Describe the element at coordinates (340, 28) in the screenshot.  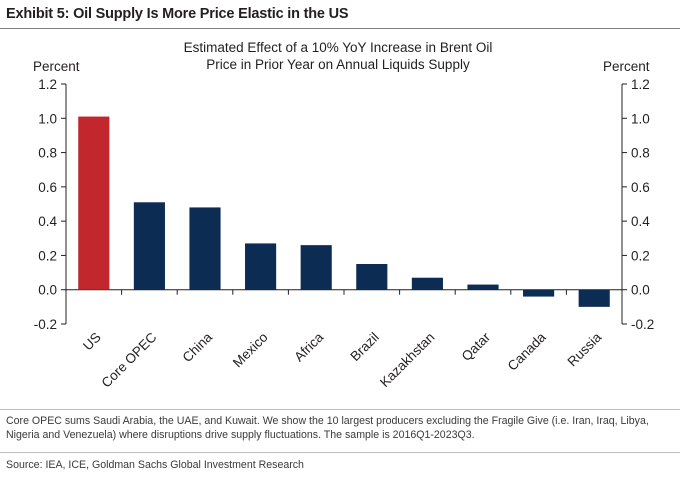
I see `title-divider` at that location.